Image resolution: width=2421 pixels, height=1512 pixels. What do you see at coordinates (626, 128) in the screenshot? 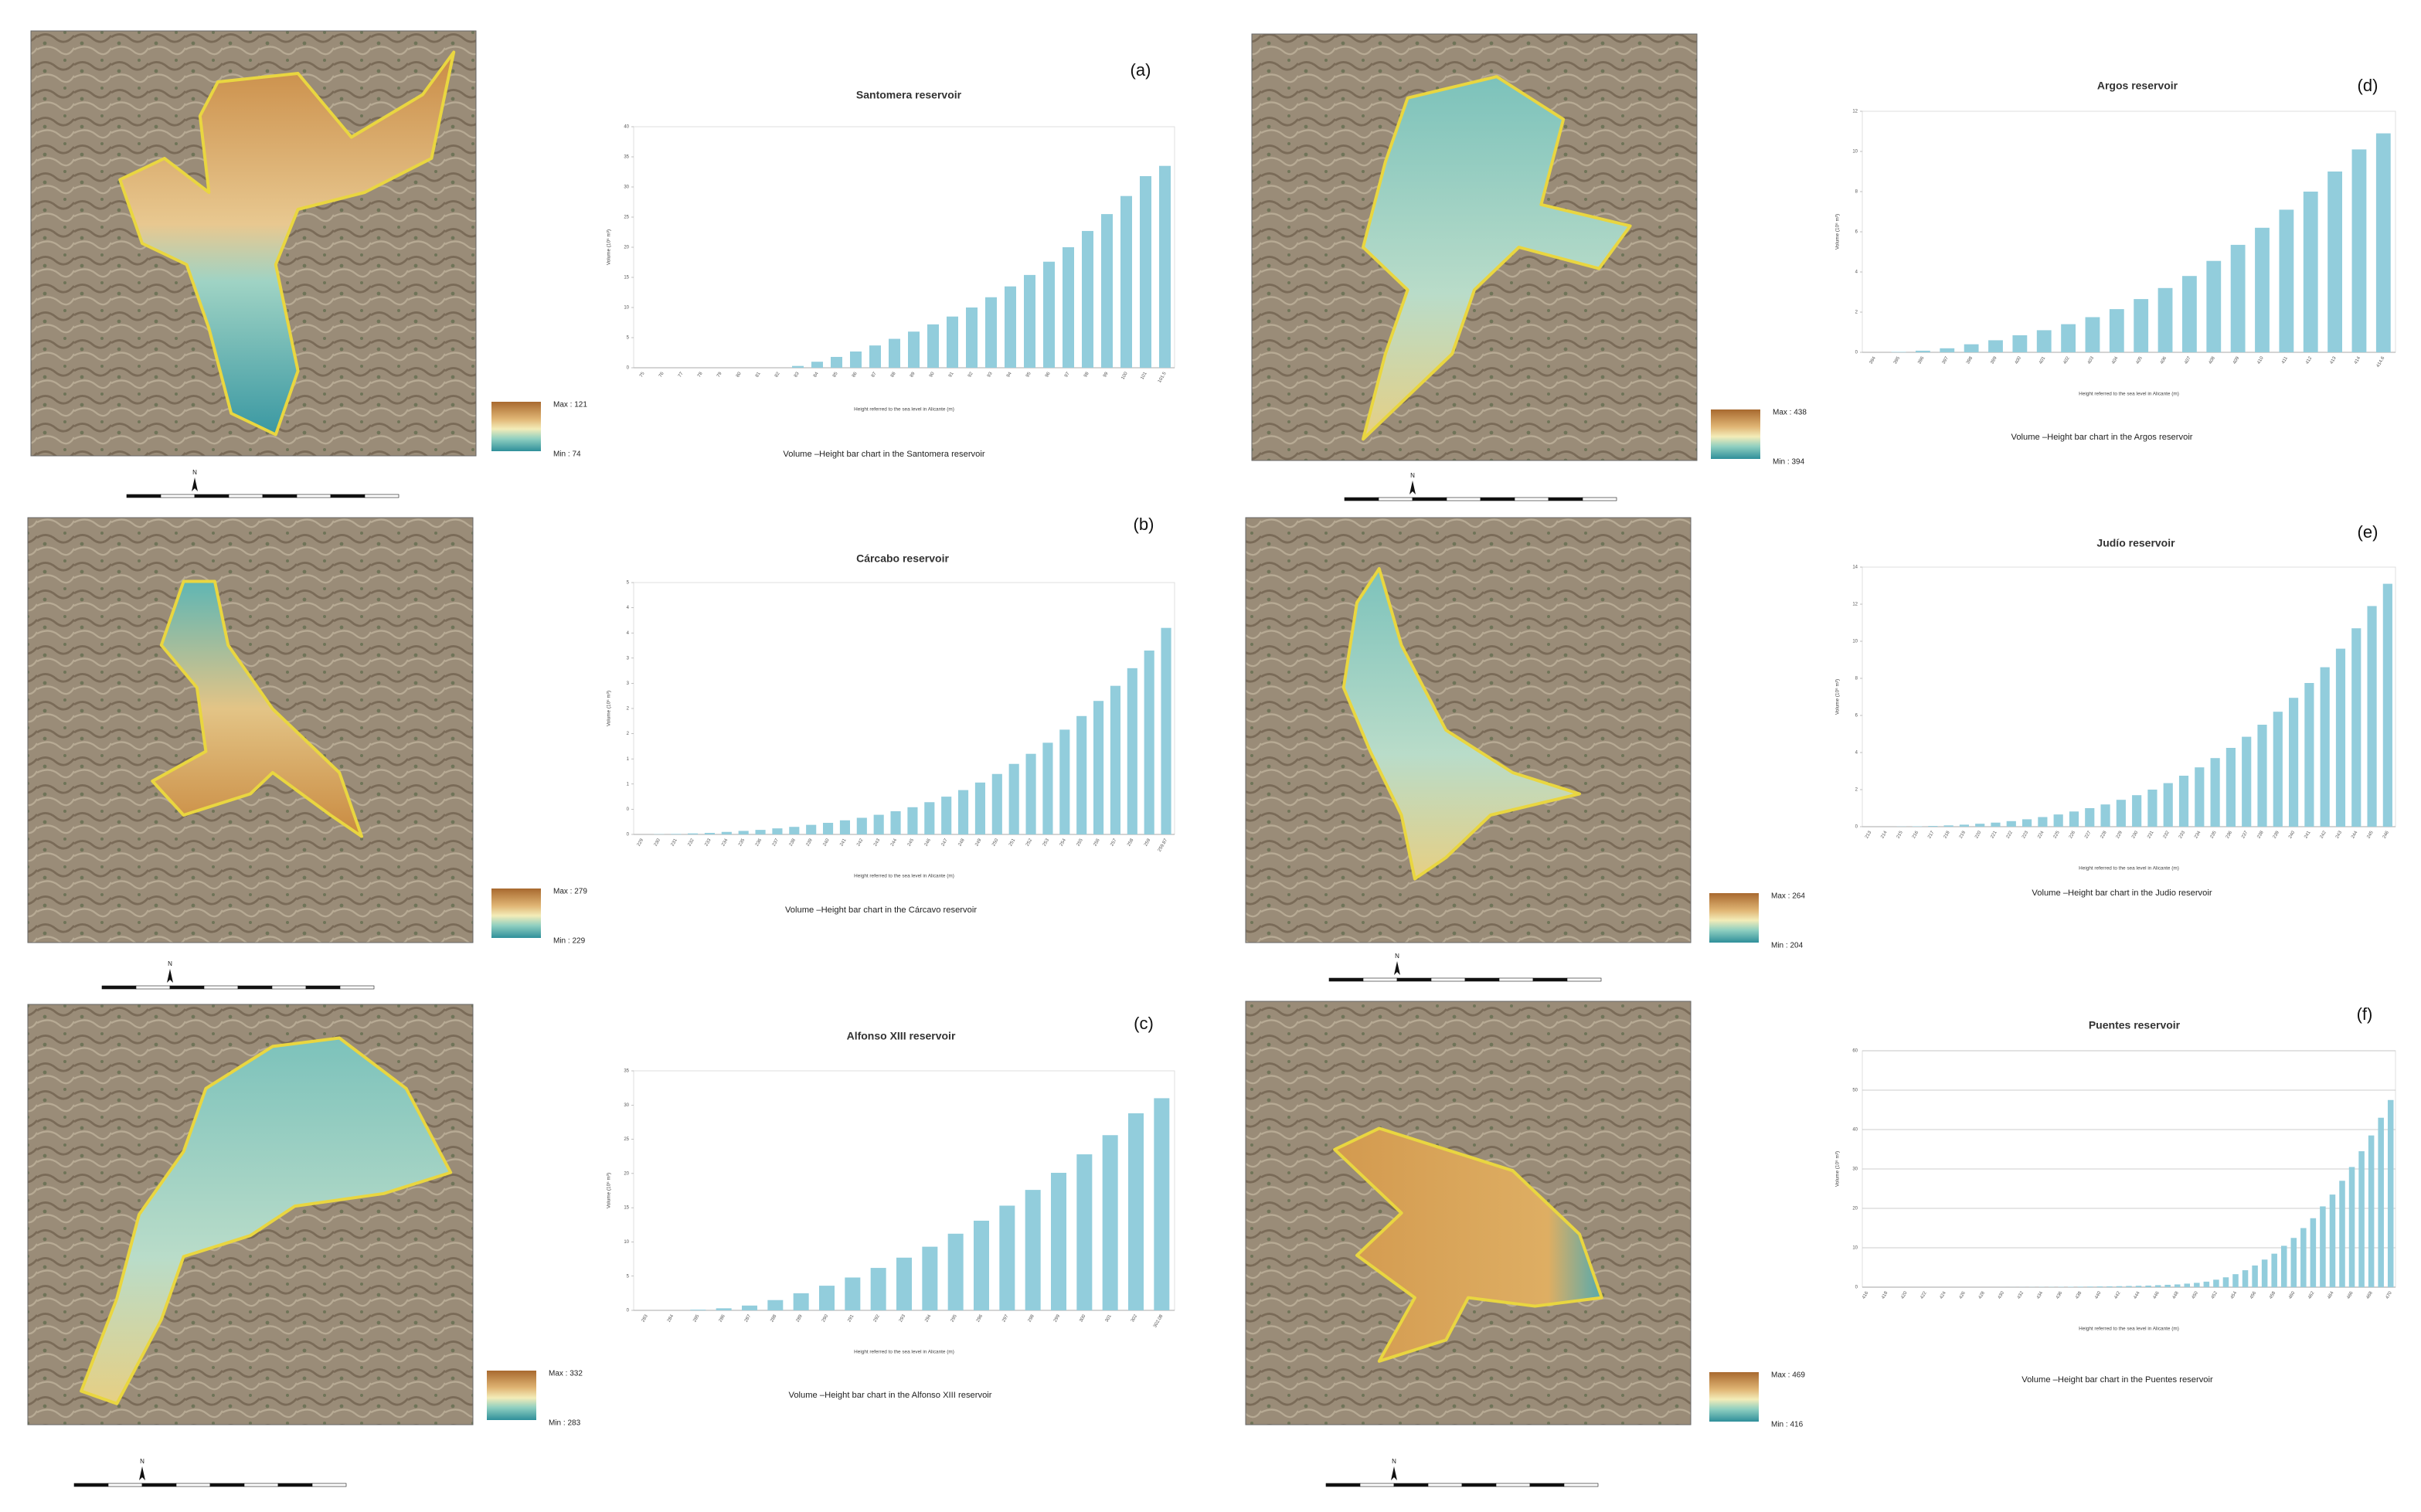
I see `y-tick-label: 40` at bounding box center [626, 128].